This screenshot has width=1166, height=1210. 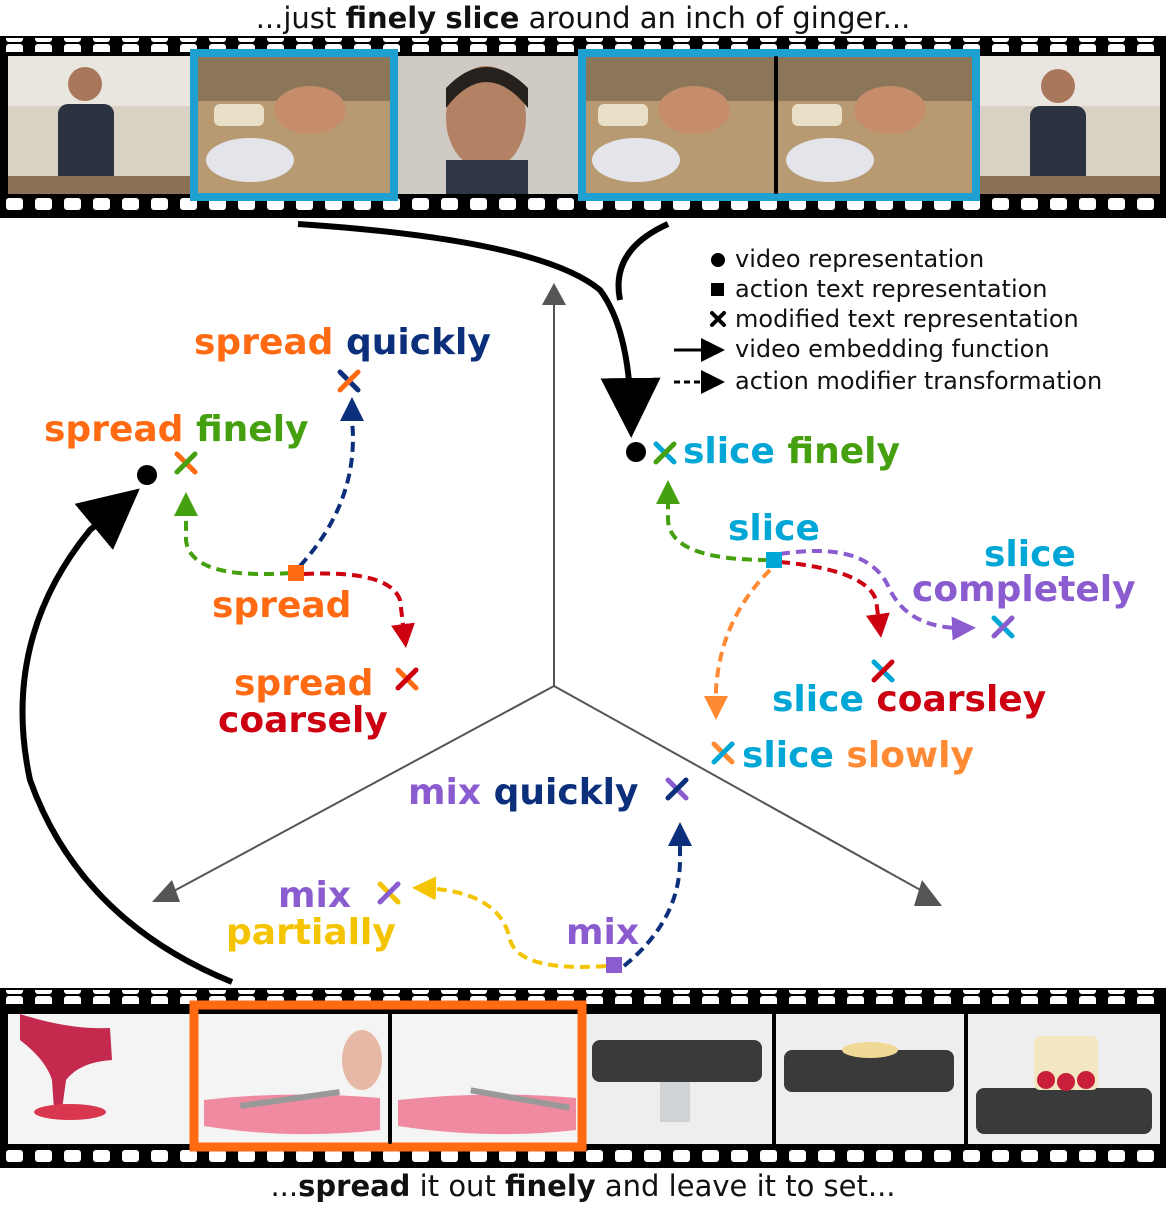 I want to click on cross-marker-icon, so click(x=718, y=319).